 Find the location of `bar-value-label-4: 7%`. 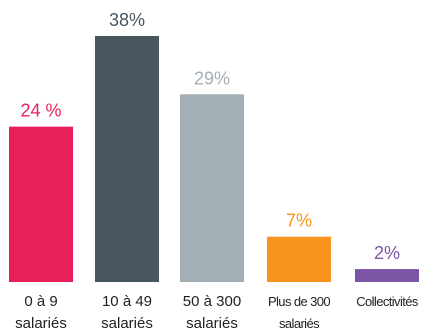

bar-value-label-4: 7% is located at coordinates (299, 221).